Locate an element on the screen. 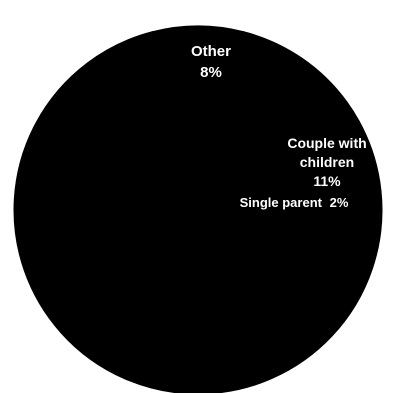  slice-label-couple-line-1: Couple with is located at coordinates (326, 143).